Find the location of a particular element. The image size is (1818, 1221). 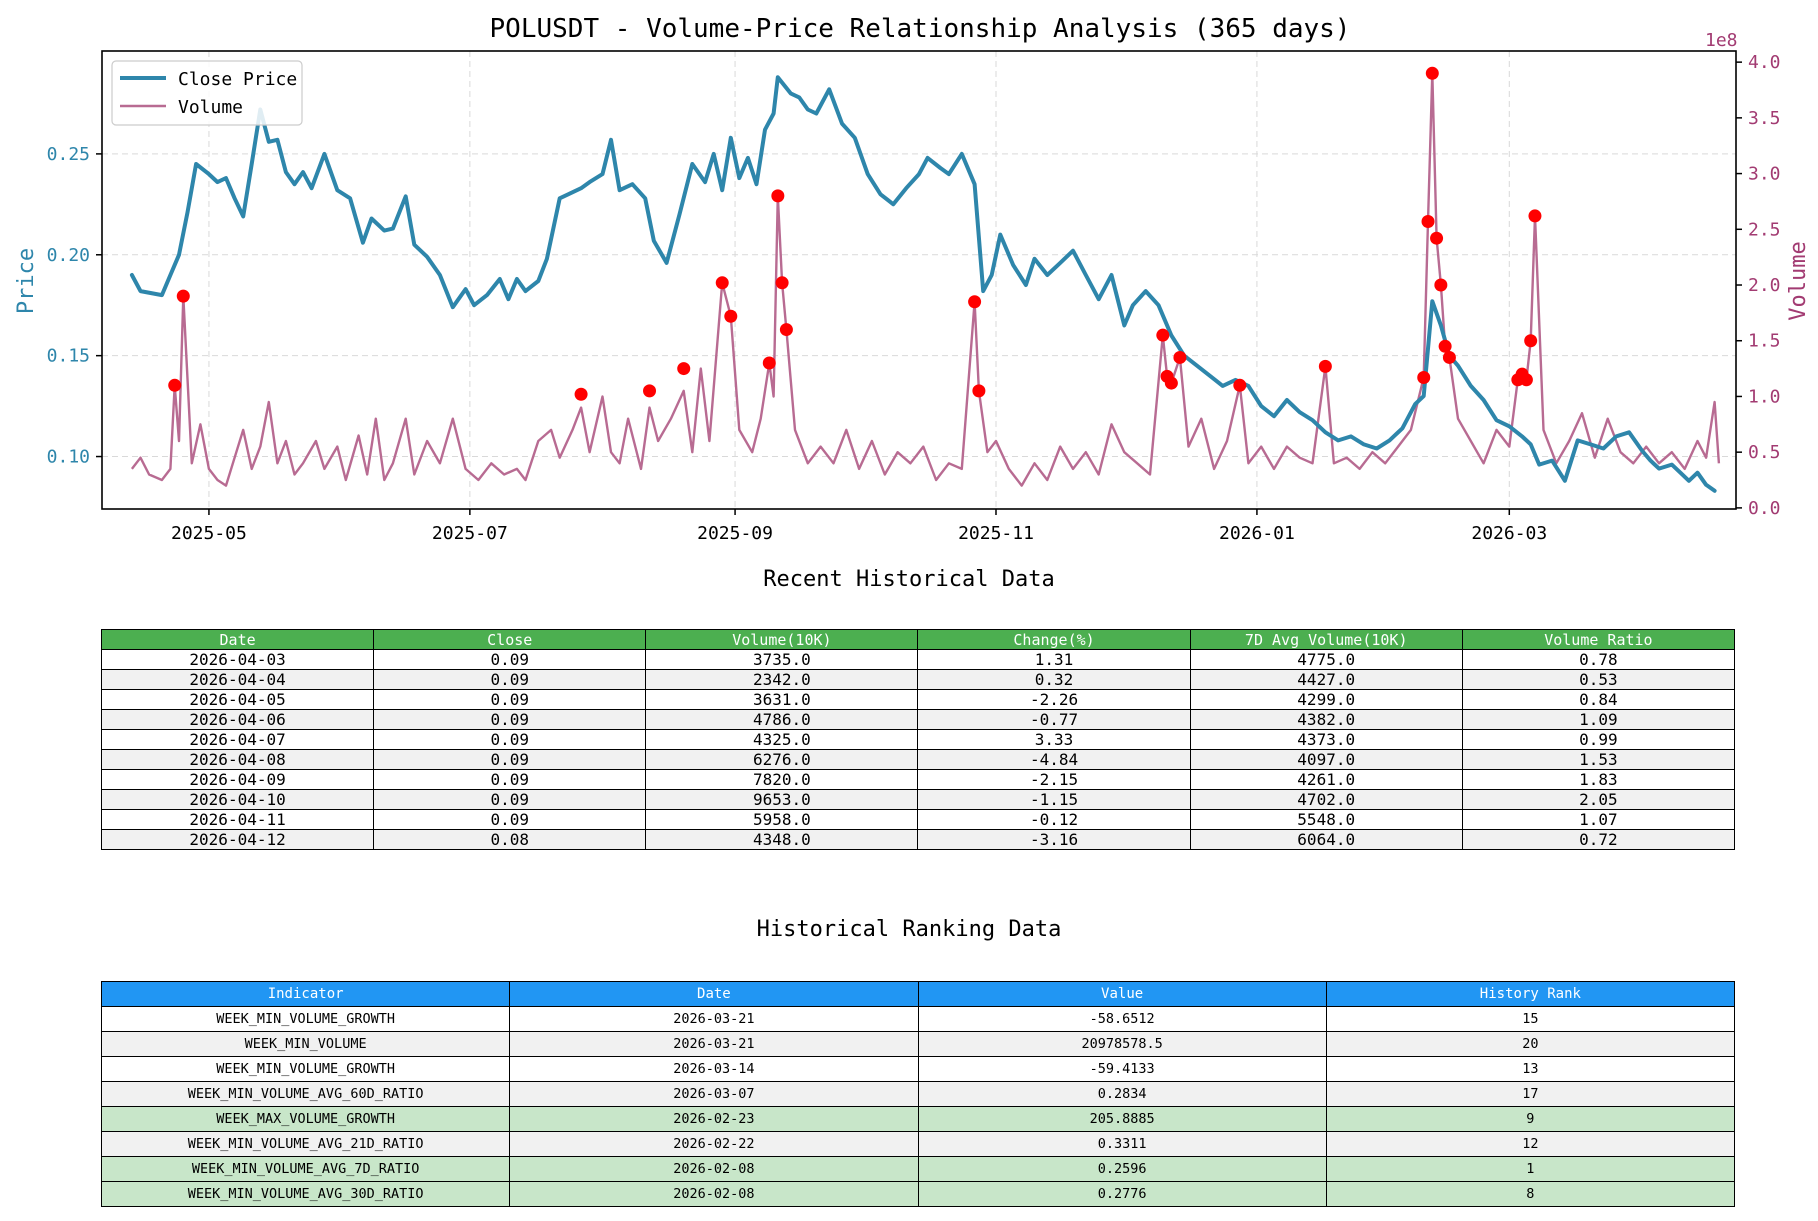

recent-cell: 5548.0 is located at coordinates (1326, 819).